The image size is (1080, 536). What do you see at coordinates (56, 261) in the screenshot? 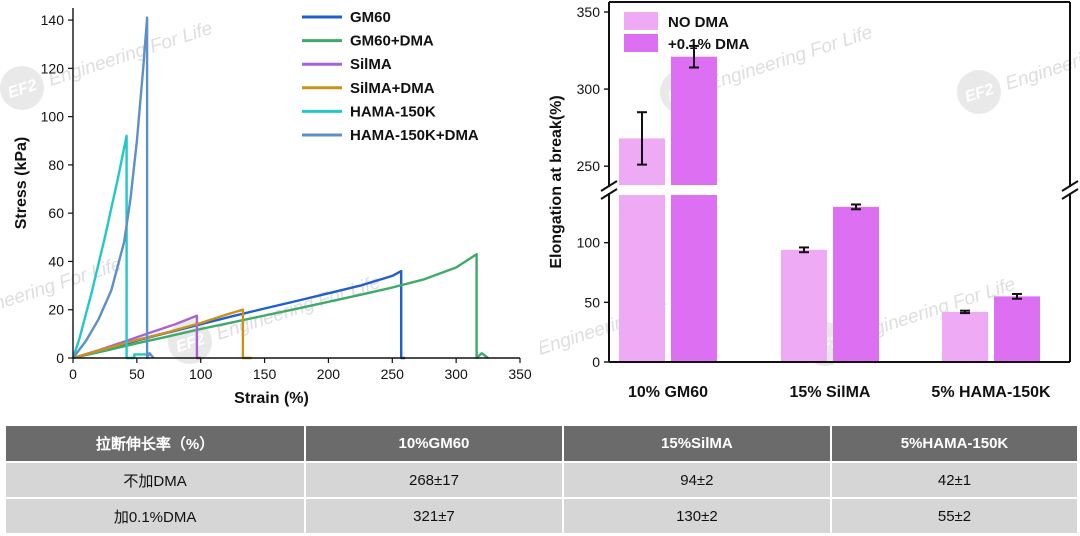
I see `y-tick-label: 40` at bounding box center [56, 261].